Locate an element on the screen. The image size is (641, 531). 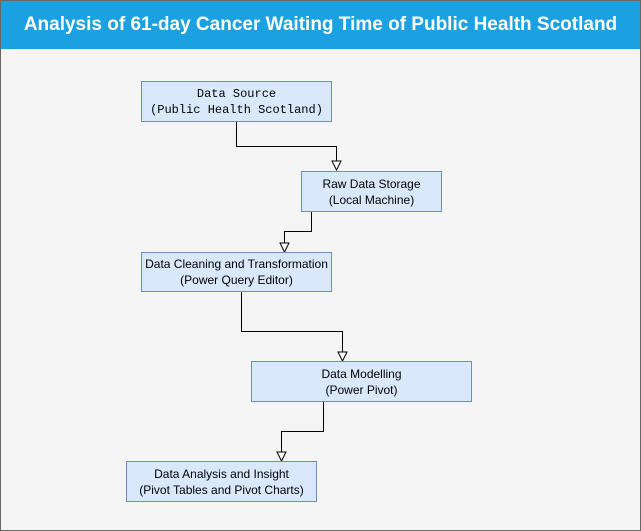
node-data-source: Data Source (Public Health Scotland) is located at coordinates (236, 101).